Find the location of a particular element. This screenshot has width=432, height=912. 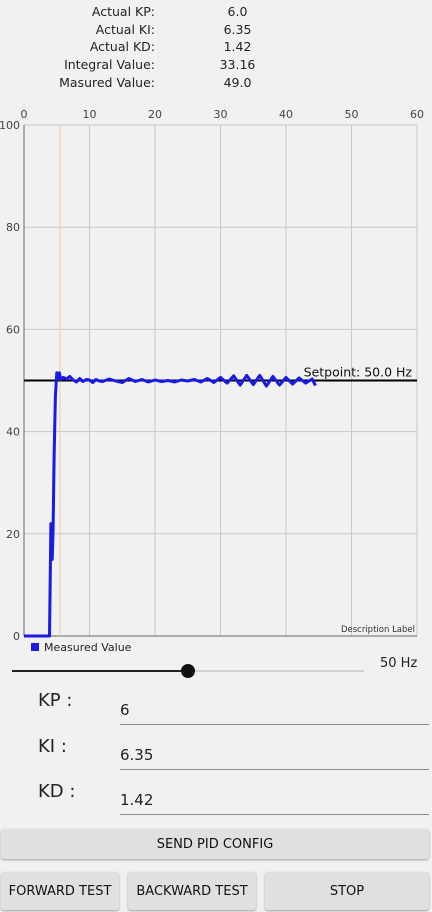

stat-value: 33.16 is located at coordinates (237, 64).